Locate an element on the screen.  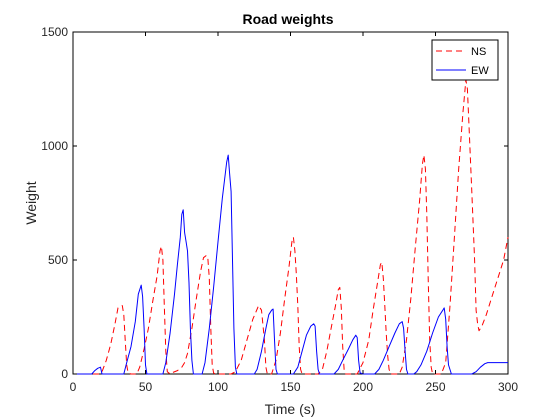
y-tick-label: 1500 is located at coordinates (54, 32).